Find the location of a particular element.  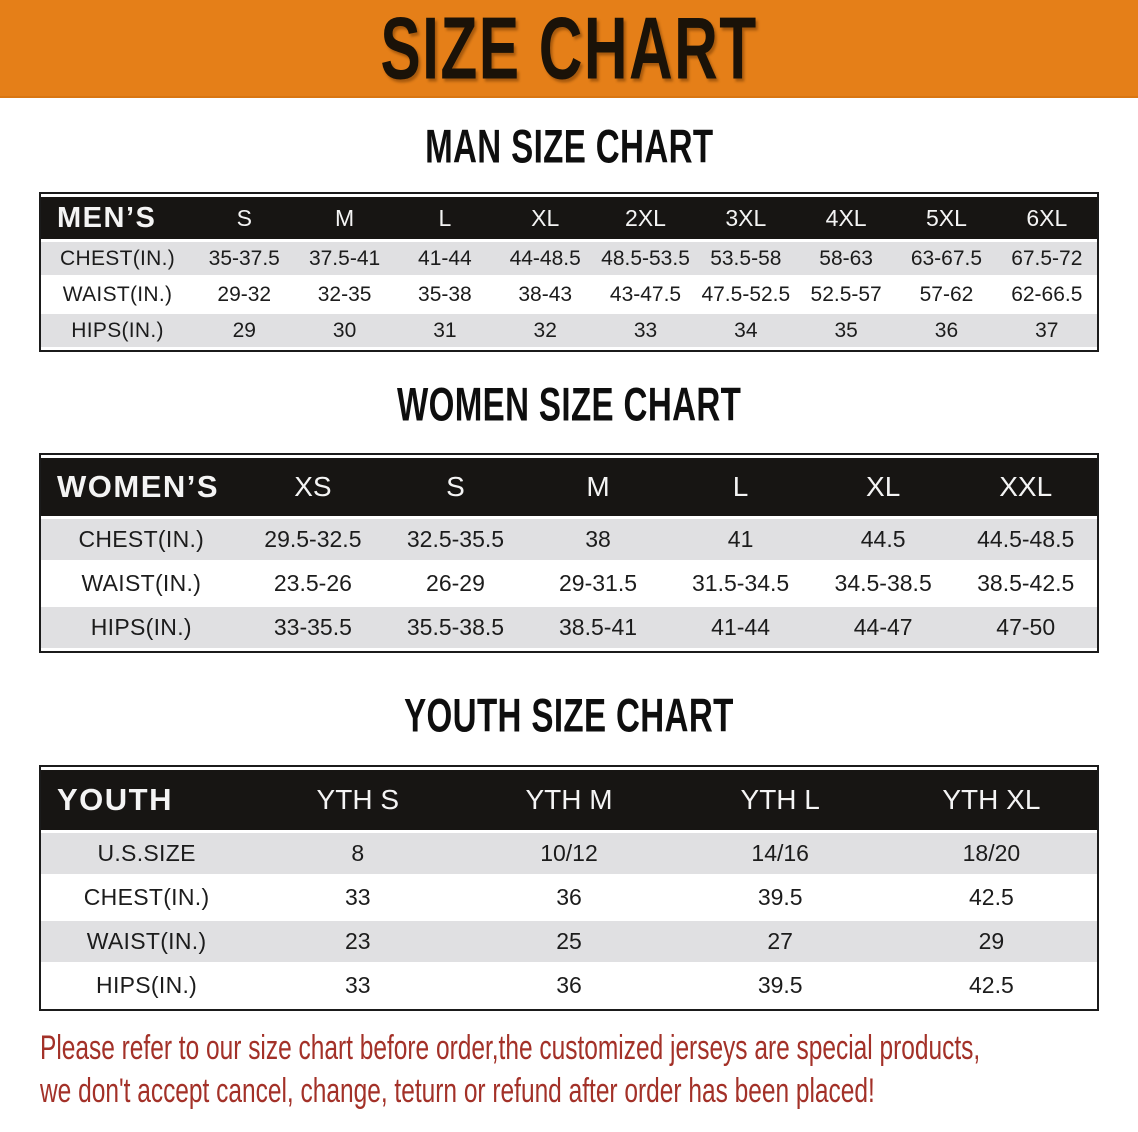

size-value: 35-38 is located at coordinates (445, 295).